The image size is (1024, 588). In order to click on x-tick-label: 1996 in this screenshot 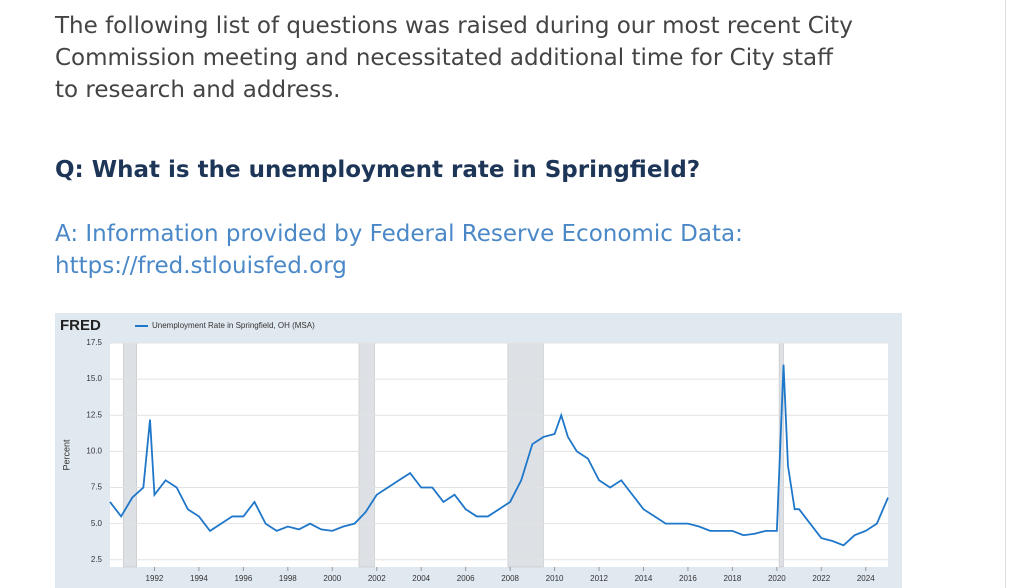, I will do `click(243, 578)`.